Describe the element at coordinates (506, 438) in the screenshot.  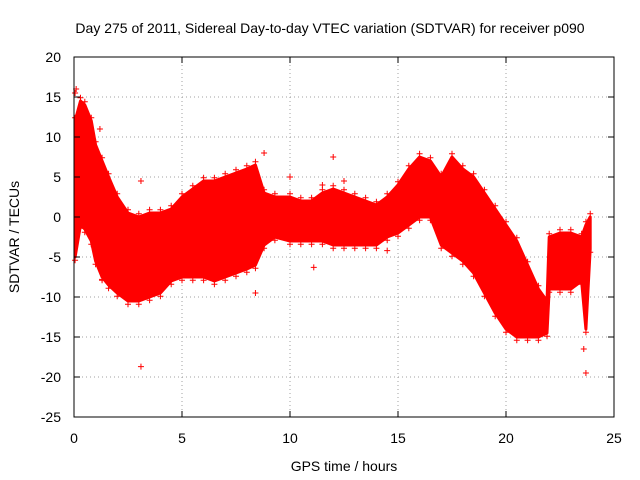
I see `x-tick-label: 20` at that location.